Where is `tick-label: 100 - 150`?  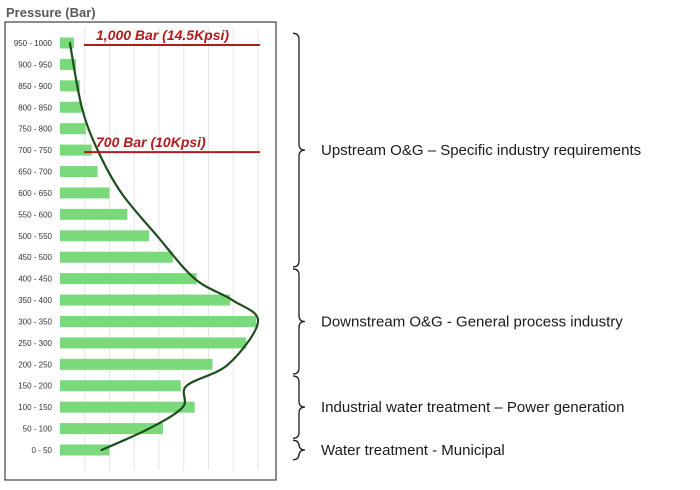 tick-label: 100 - 150 is located at coordinates (35, 407).